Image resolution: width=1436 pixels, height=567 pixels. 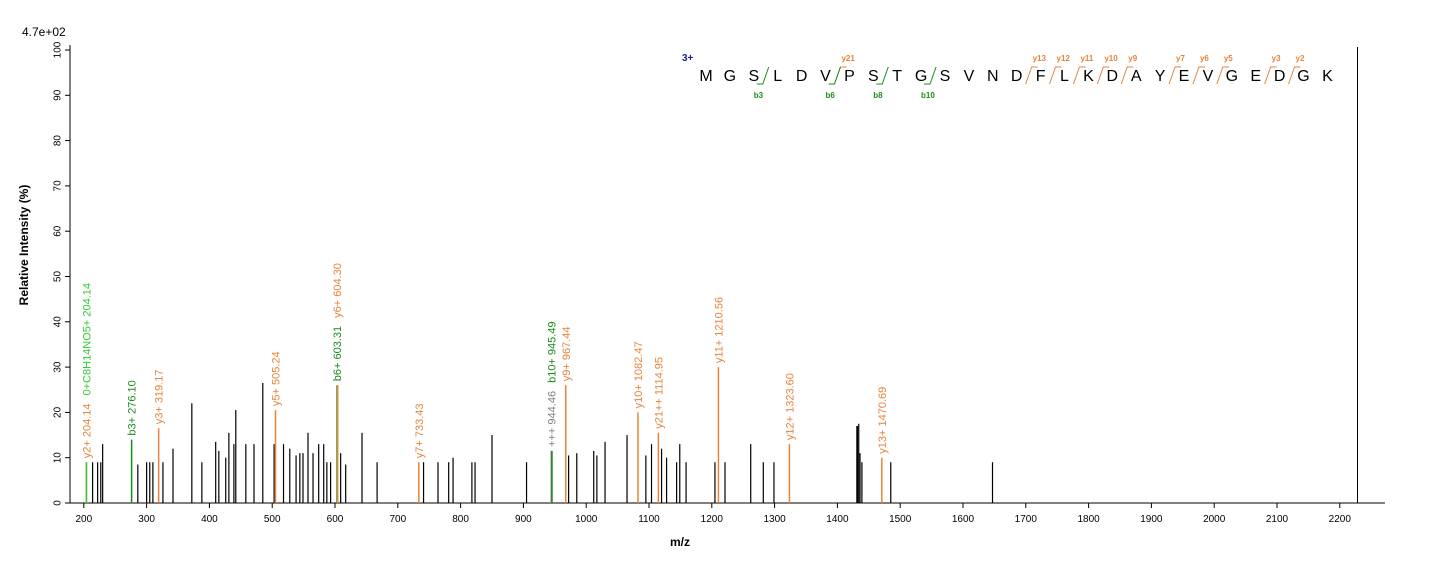 What do you see at coordinates (133, 407) in the screenshot?
I see `peak-label: b3+ 276.10` at bounding box center [133, 407].